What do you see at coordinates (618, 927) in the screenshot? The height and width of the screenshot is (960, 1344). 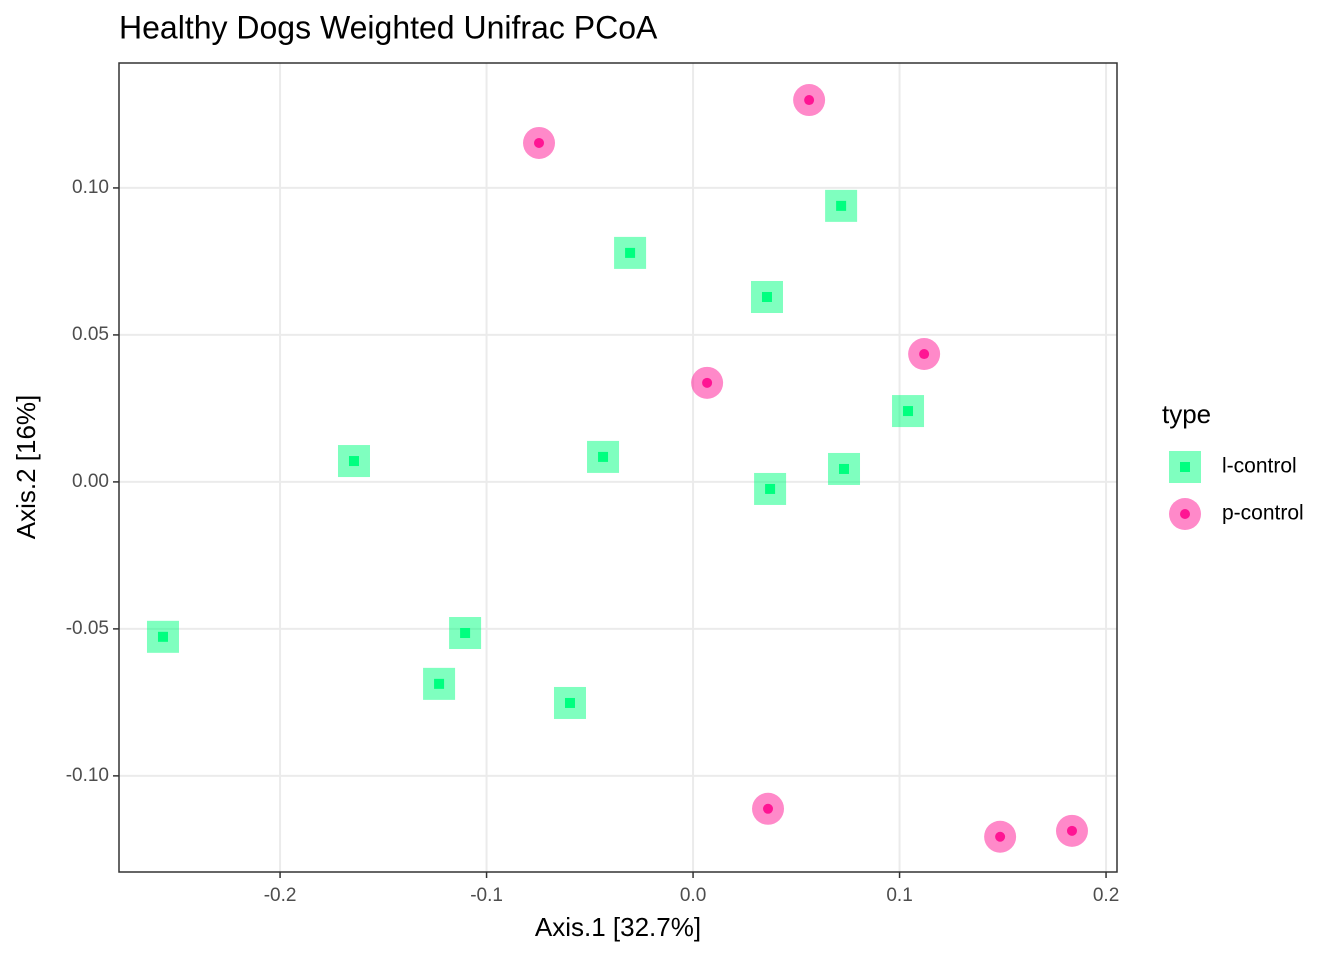 I see `x-axis-label: Axis.1 [32.7%]` at bounding box center [618, 927].